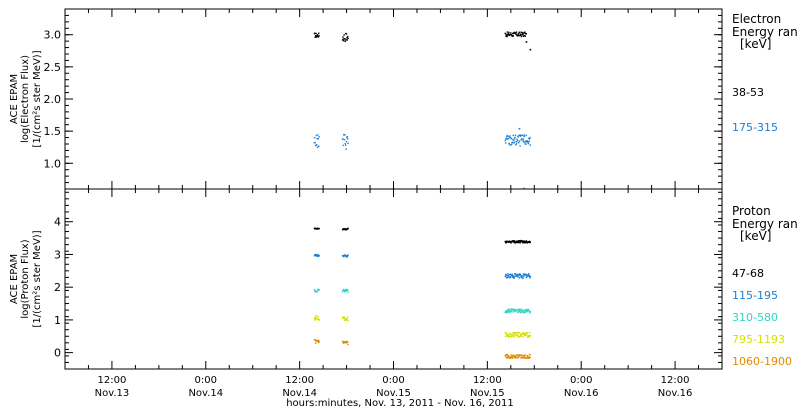  I want to click on legend-title: [keV], so click(755, 44).